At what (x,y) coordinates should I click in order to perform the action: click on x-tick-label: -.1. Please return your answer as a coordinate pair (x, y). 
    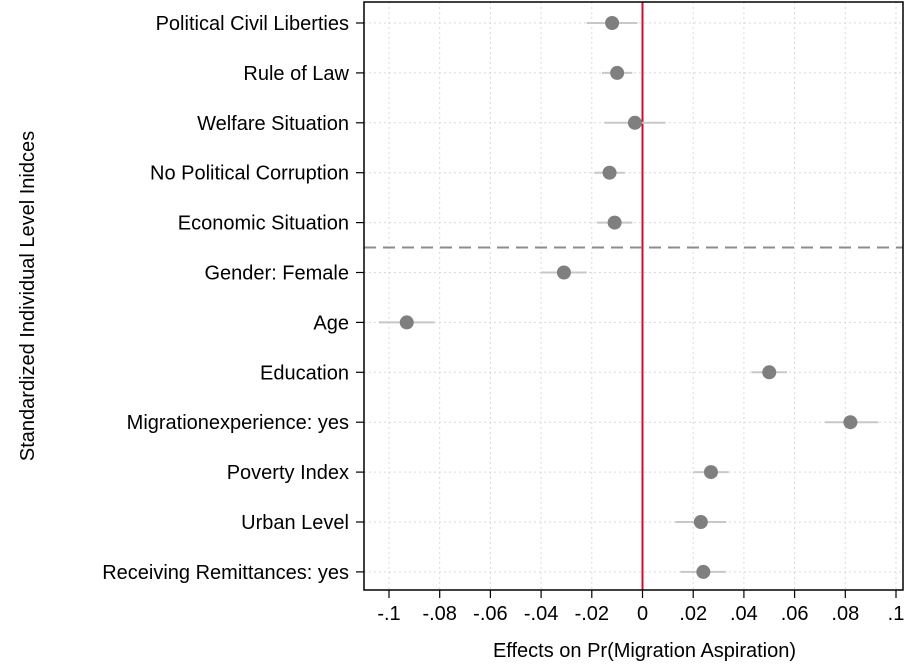
    Looking at the image, I should click on (388, 614).